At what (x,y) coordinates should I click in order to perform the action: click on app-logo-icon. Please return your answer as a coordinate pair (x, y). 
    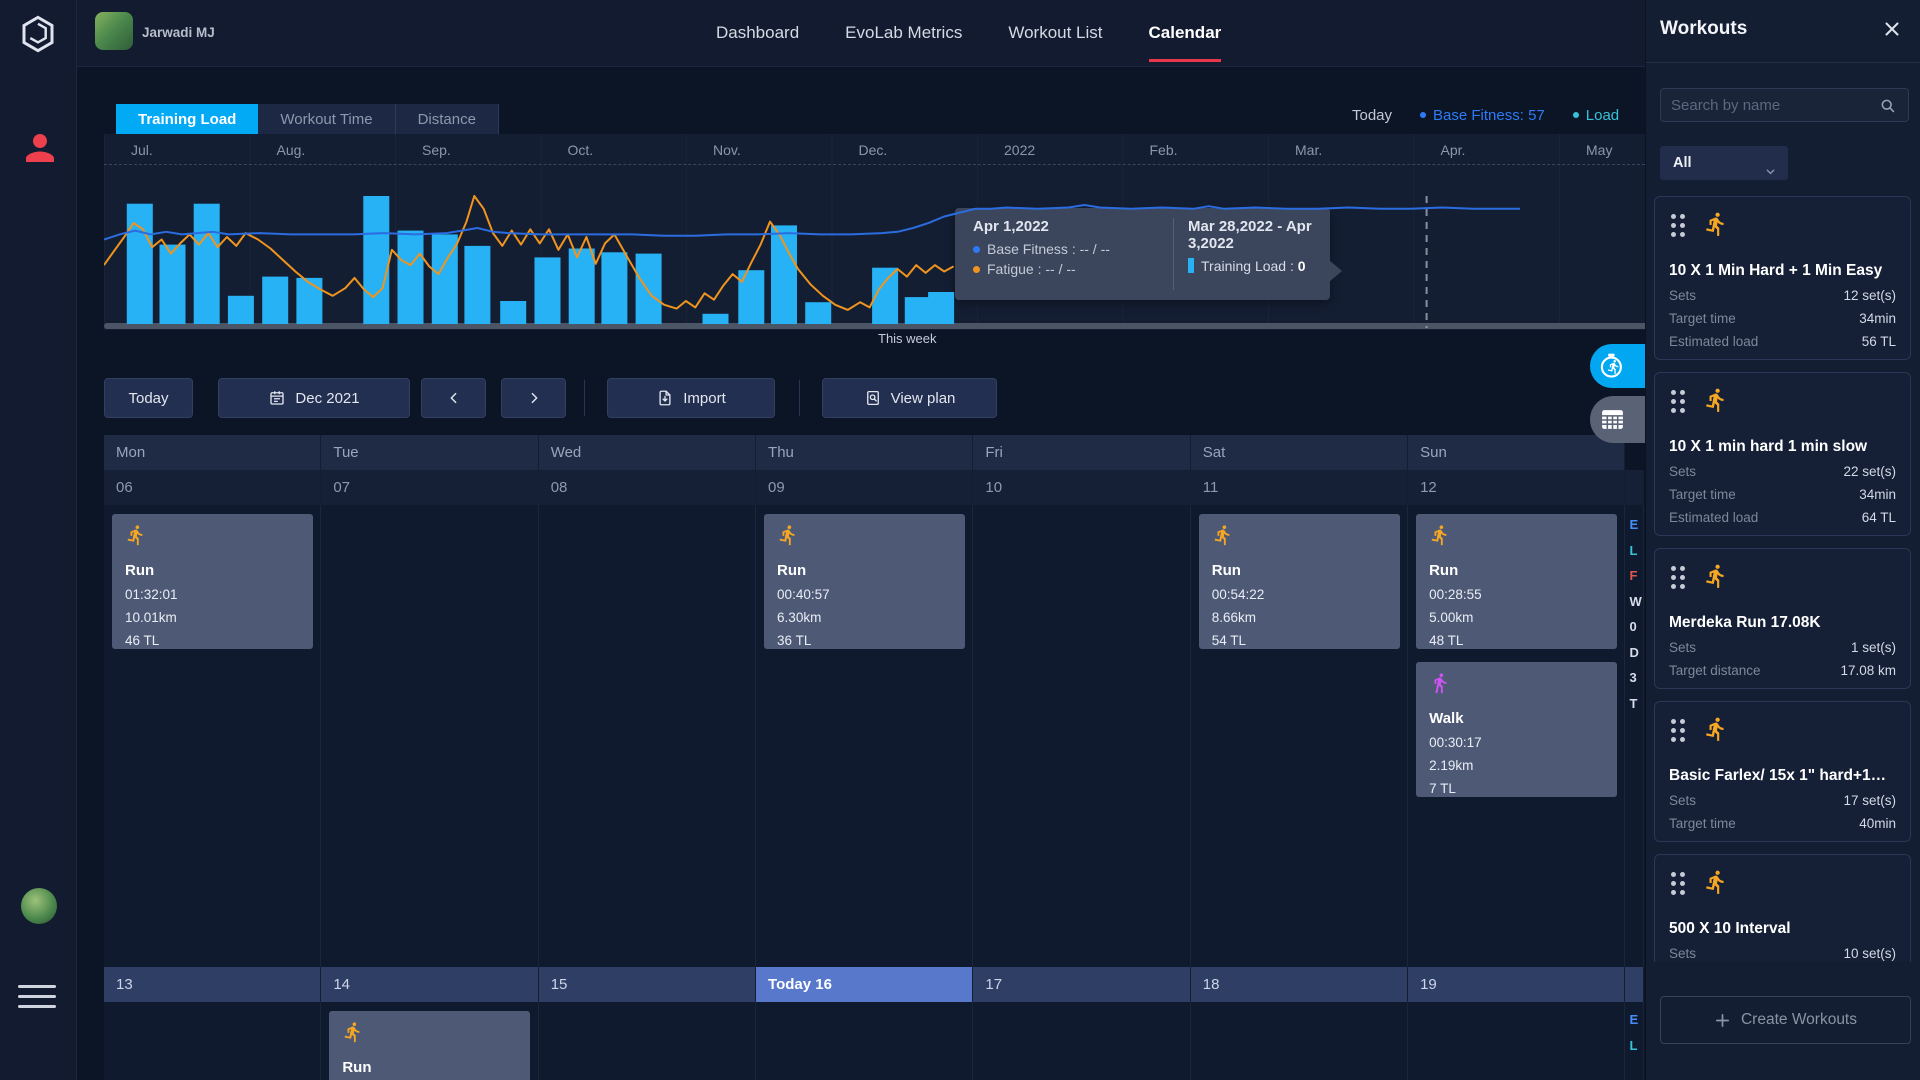
    Looking at the image, I should click on (38, 34).